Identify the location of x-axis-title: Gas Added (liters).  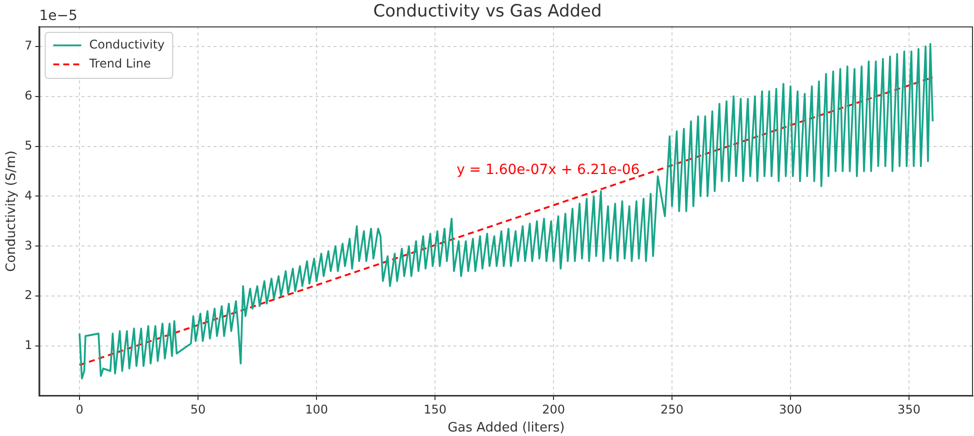
(506, 428).